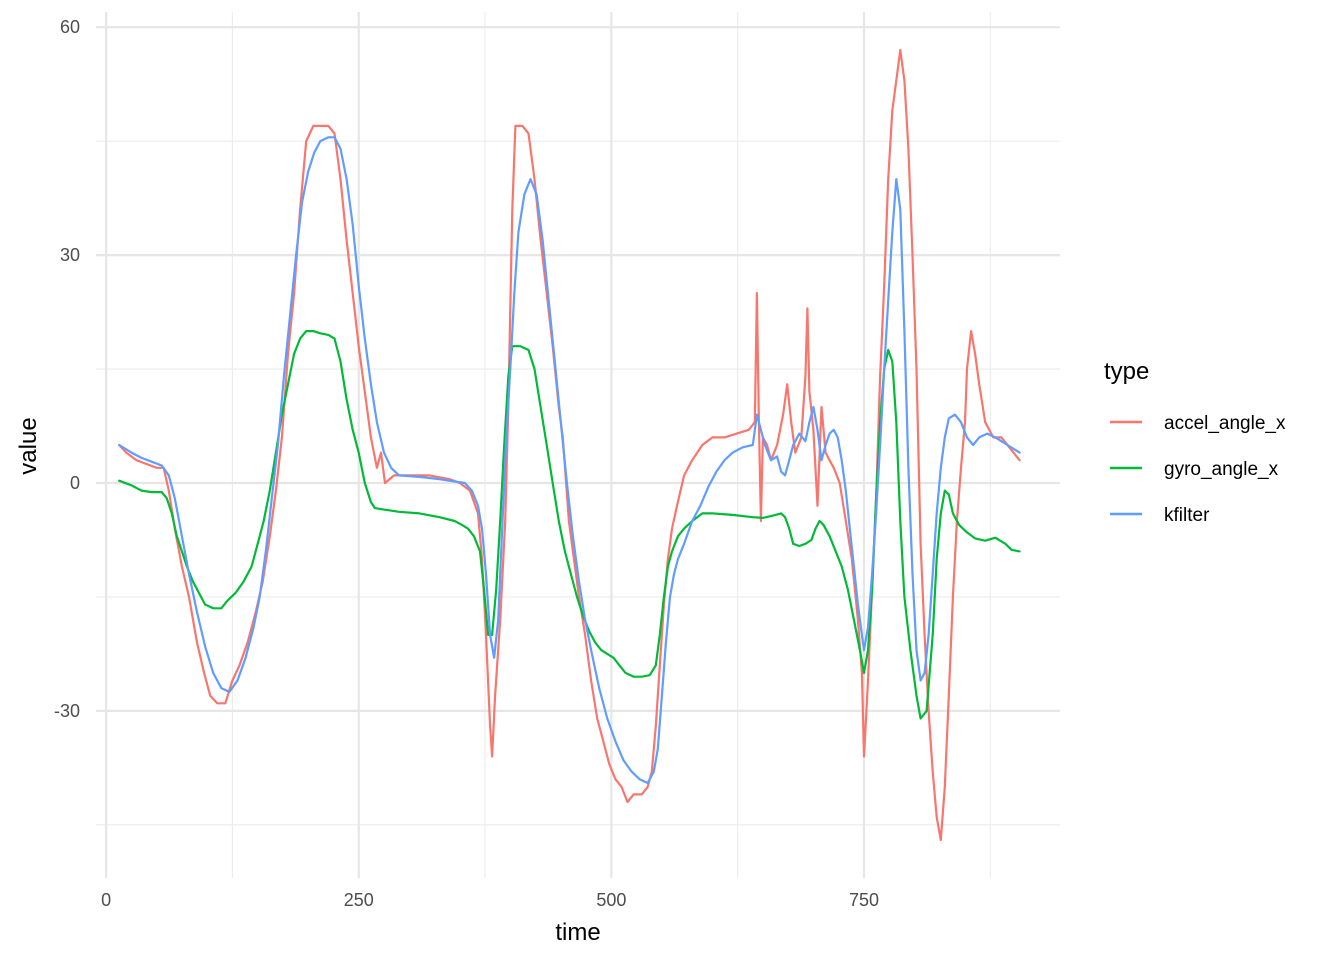 The height and width of the screenshot is (960, 1344). I want to click on y-tick-label: 30, so click(70, 255).